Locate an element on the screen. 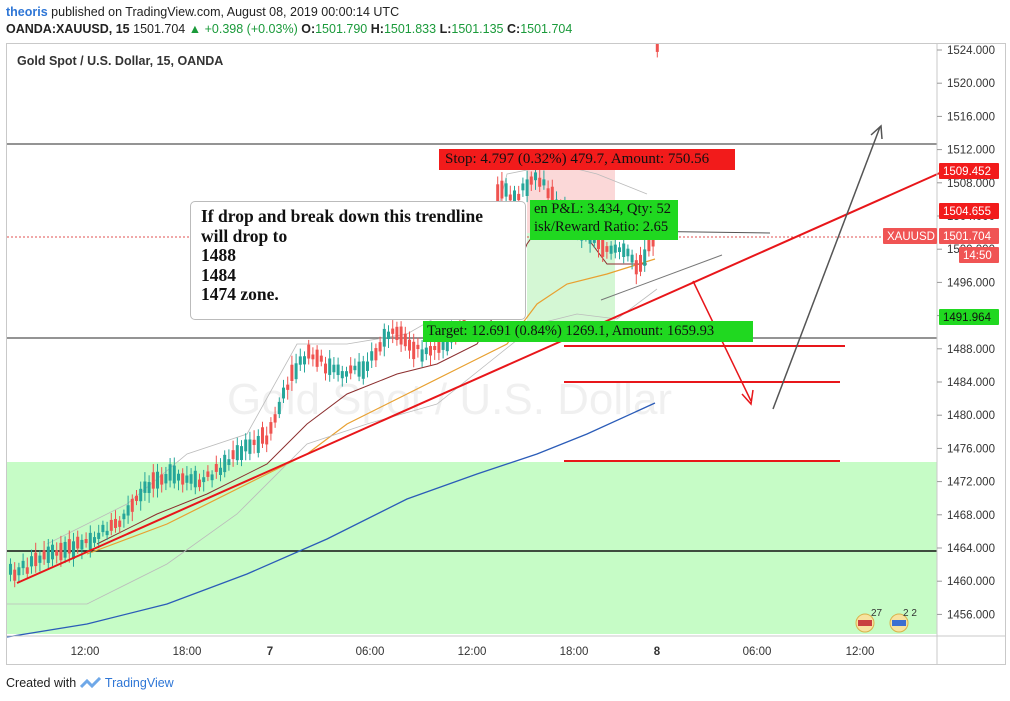 The height and width of the screenshot is (701, 1010). tradingview-link: TradingView is located at coordinates (139, 683).